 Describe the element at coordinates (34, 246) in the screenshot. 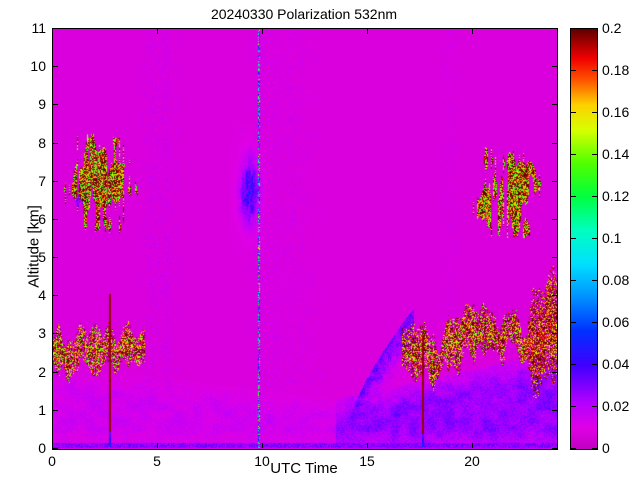

I see `y-axis-label: Altitude [km]` at that location.